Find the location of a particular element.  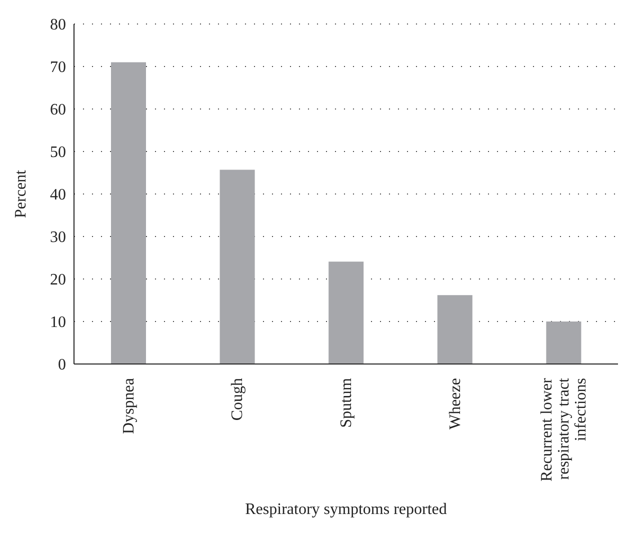

y-tick-label: 0 is located at coordinates (62, 365).